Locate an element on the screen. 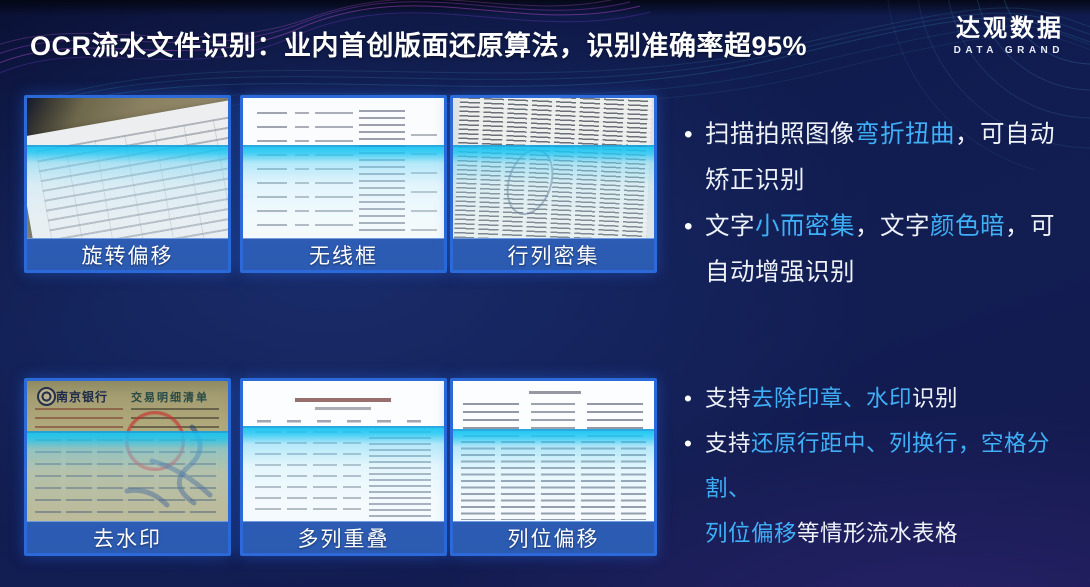  bank-name: 南京银行 is located at coordinates (82, 397).